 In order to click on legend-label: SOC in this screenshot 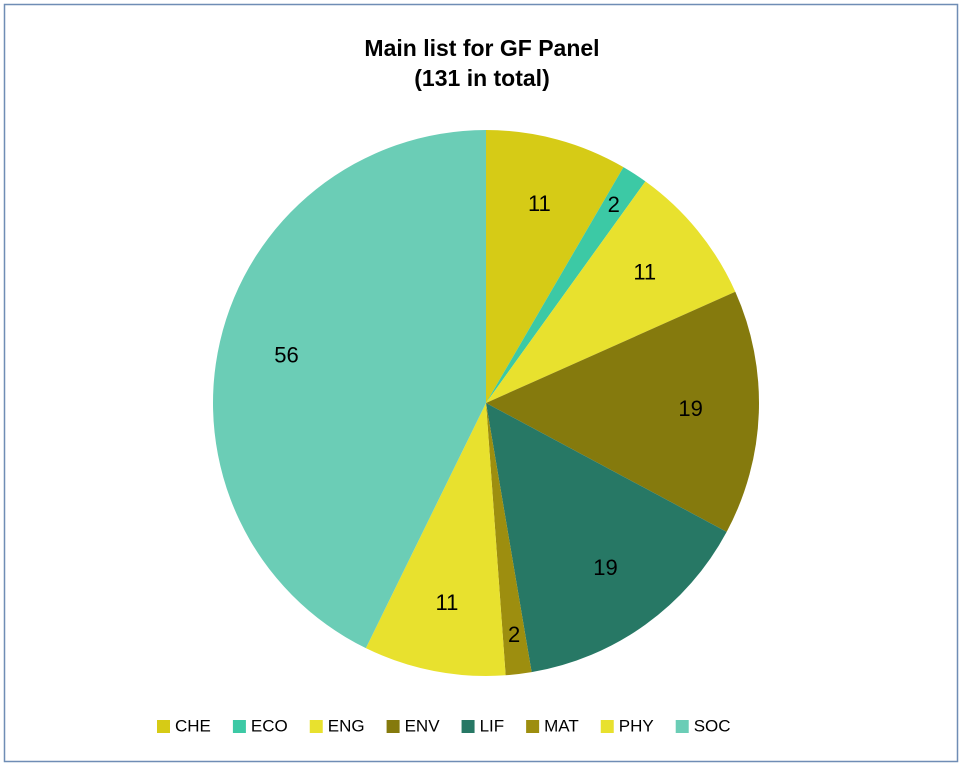, I will do `click(712, 725)`.